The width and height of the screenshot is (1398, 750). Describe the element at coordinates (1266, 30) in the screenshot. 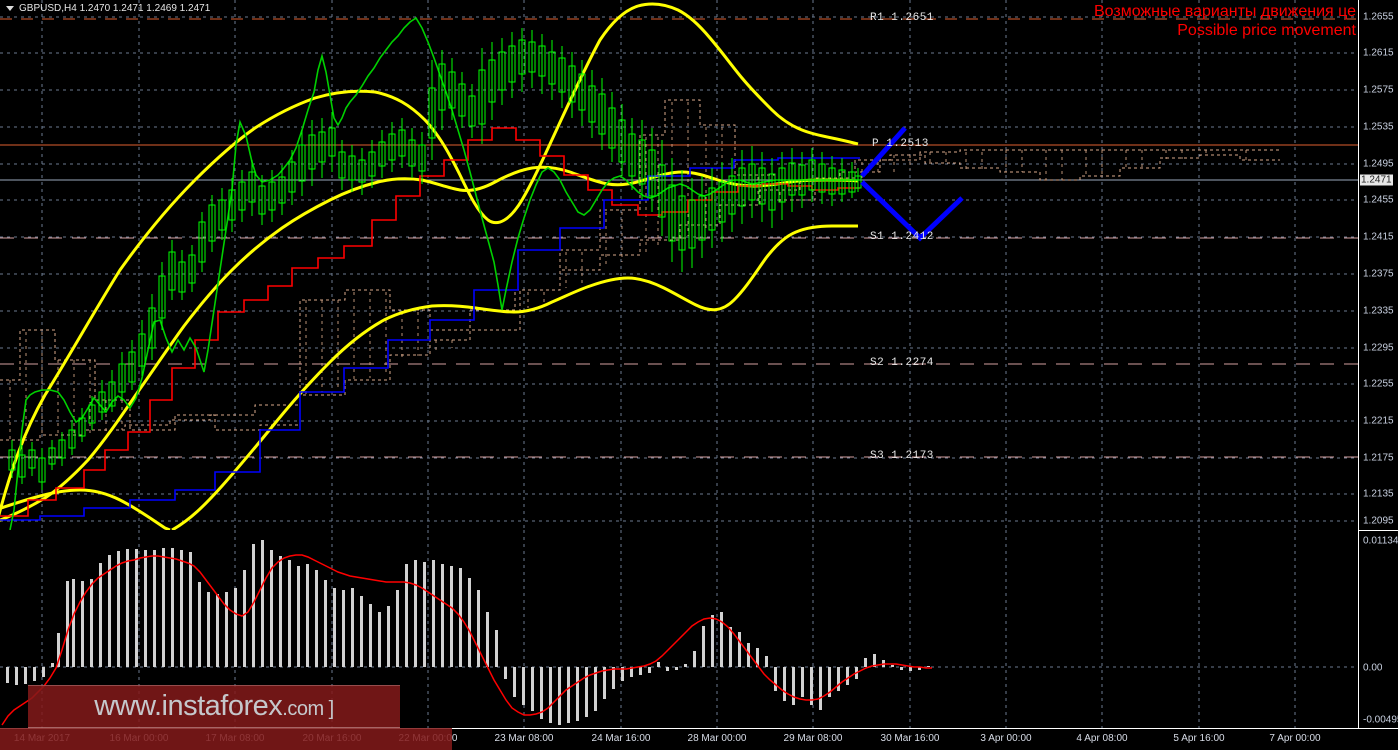

I see `forecast-text-en: Possible price movement` at that location.